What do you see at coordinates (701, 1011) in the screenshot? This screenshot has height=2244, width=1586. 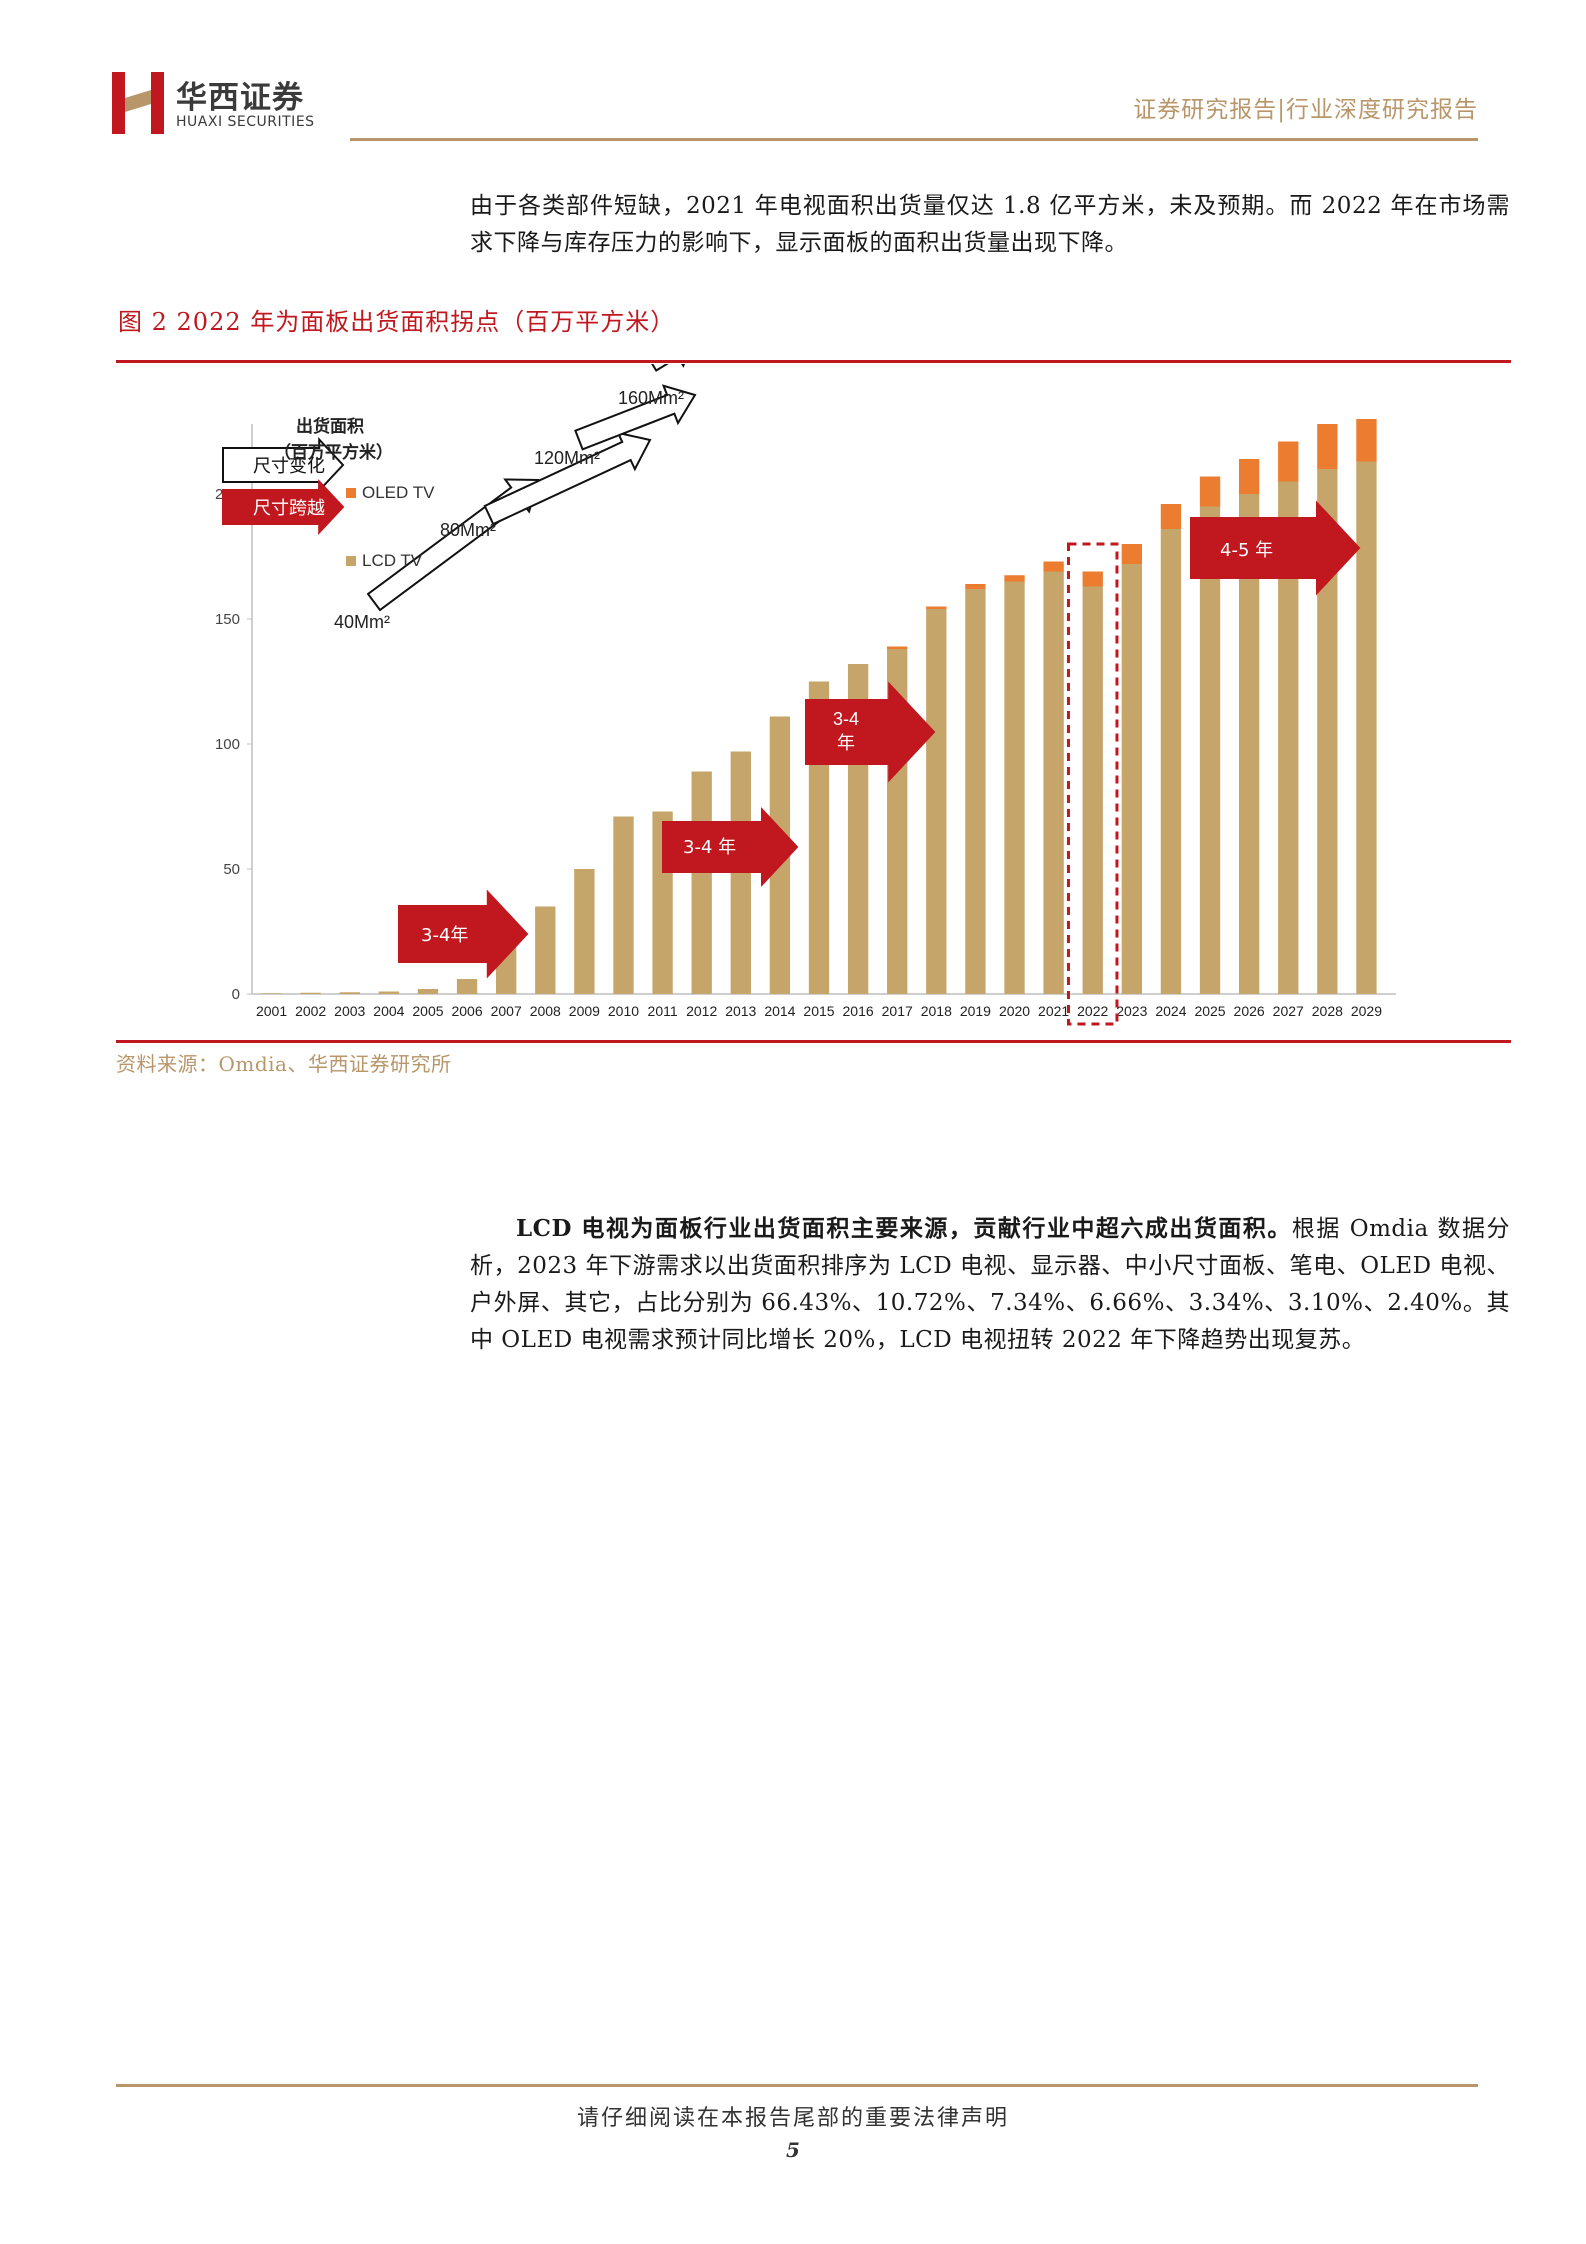 I see `x-tick-label-2012: 2012` at bounding box center [701, 1011].